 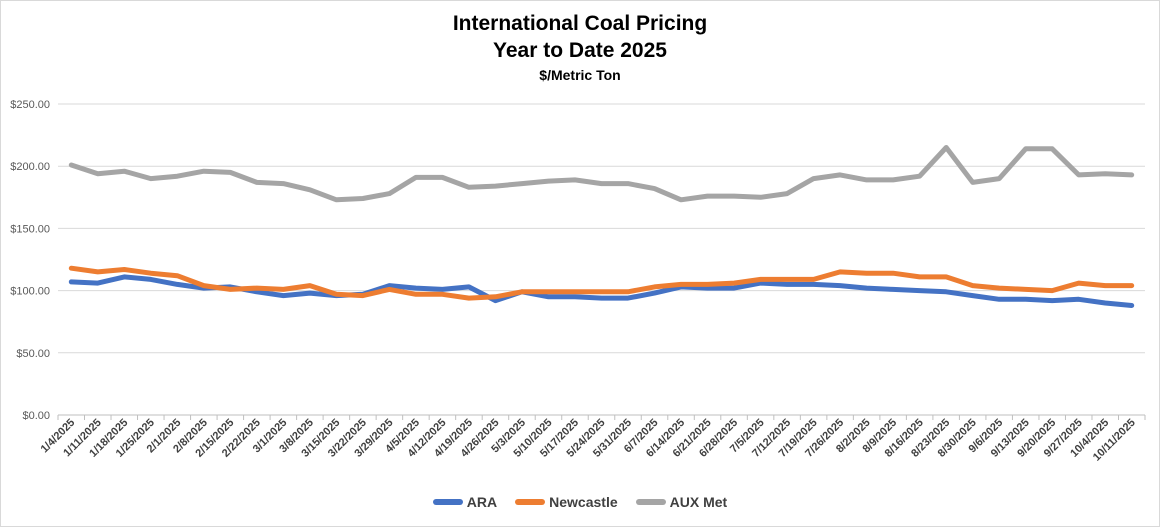 I want to click on legend-item-newcastle: Newcastle, so click(x=566, y=502).